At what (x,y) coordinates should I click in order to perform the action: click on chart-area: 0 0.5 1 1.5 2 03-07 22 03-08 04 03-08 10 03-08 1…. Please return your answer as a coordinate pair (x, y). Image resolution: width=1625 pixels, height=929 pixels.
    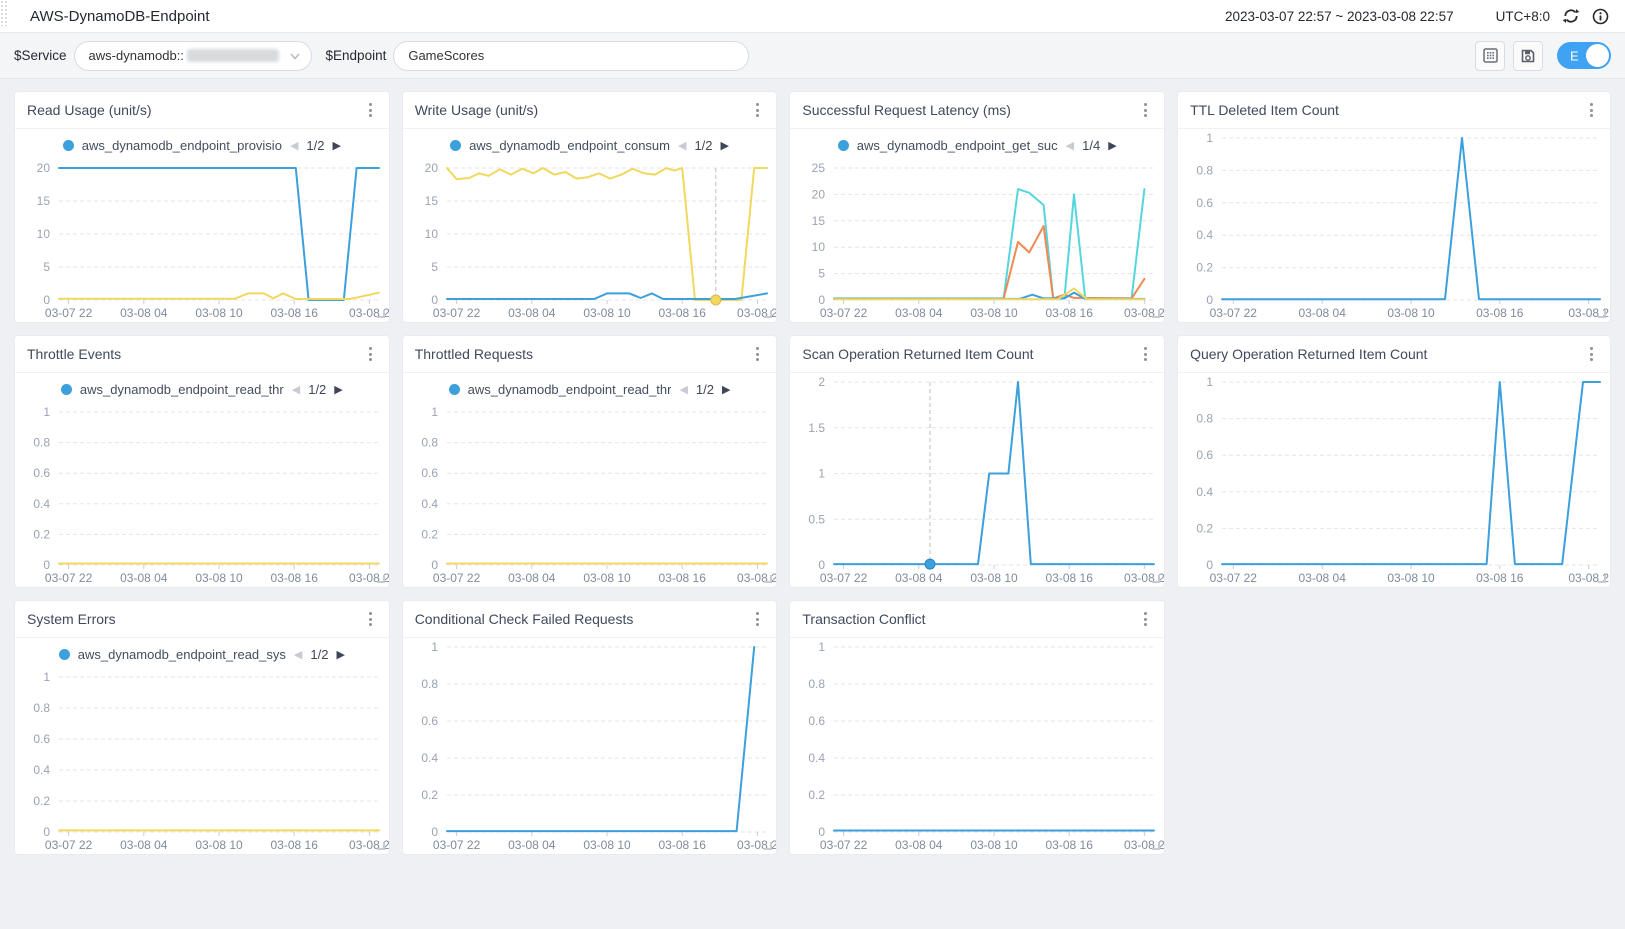
    Looking at the image, I should click on (977, 480).